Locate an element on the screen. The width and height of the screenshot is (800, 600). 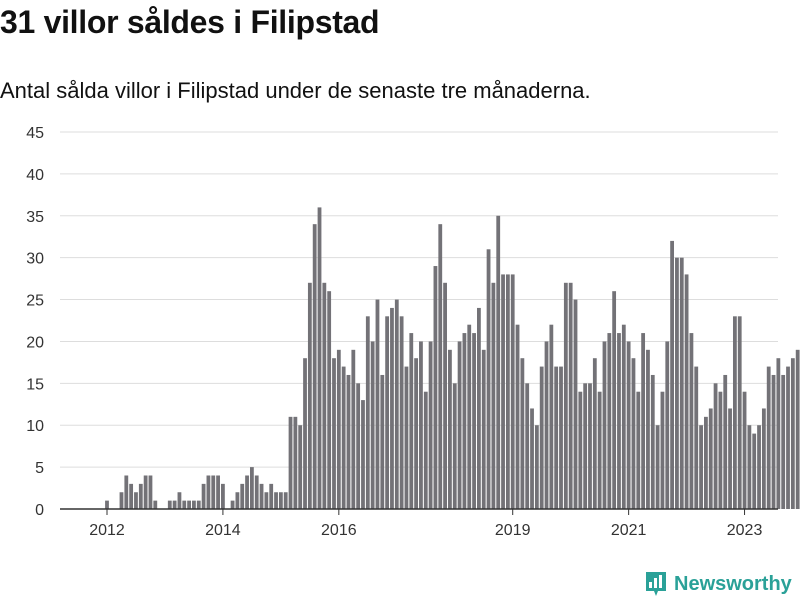
y-tick-label: 45 is located at coordinates (35, 133).